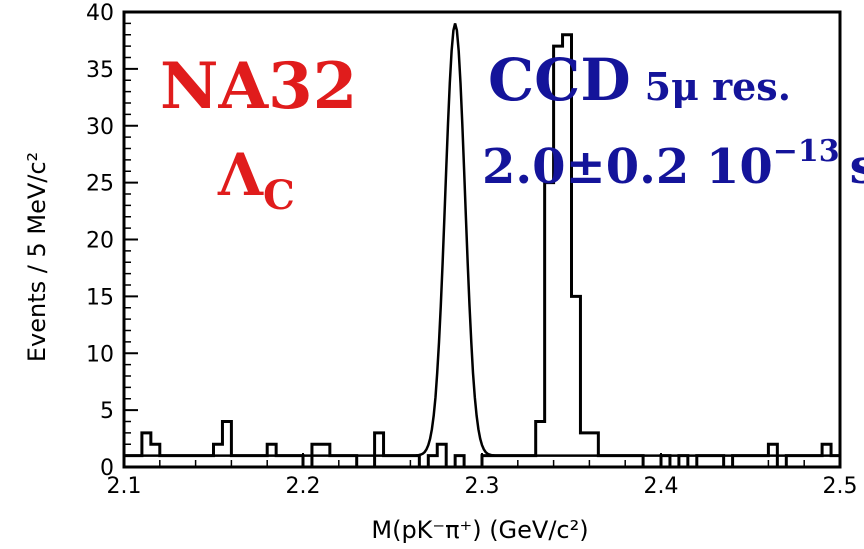  I want to click on y-tick-label: 5, so click(107, 411).